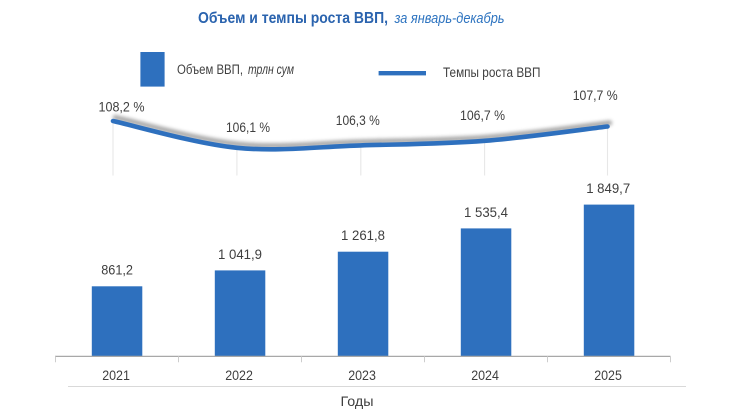 The width and height of the screenshot is (730, 417). Describe the element at coordinates (362, 375) in the screenshot. I see `svg-text: 2023` at that location.